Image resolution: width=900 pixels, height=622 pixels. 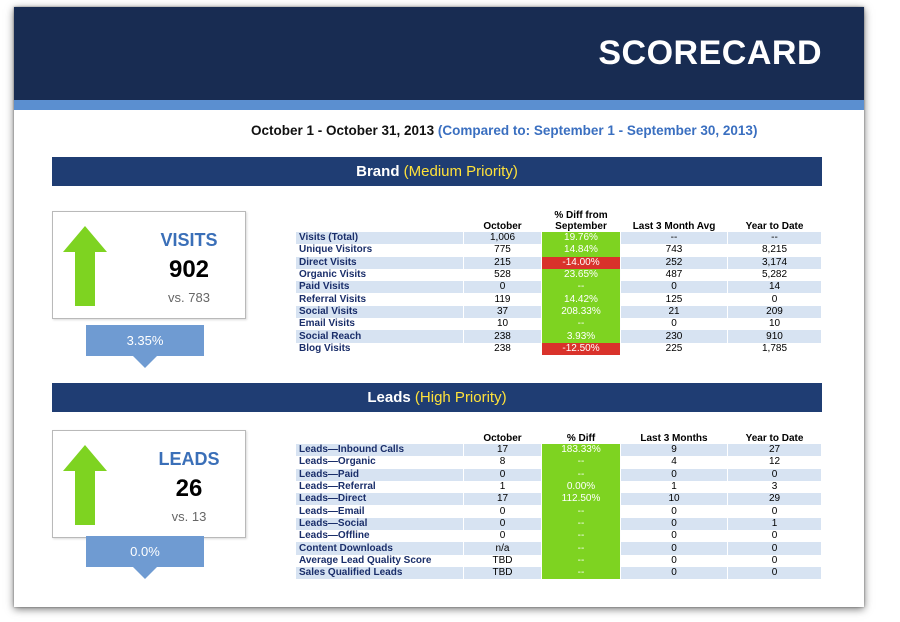 What do you see at coordinates (380, 312) in the screenshot?
I see `row-label: Social Visits` at bounding box center [380, 312].